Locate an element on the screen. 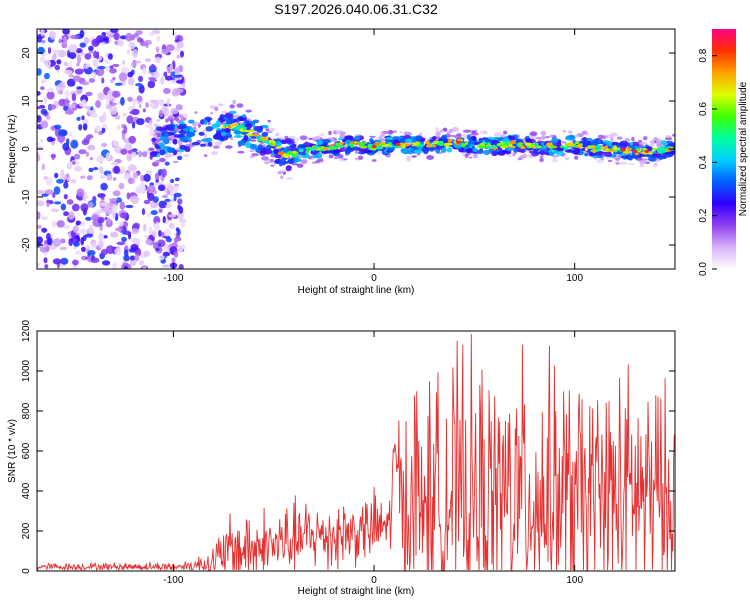 This screenshot has width=750, height=600. colorbar-label: Normalized spectral amplitude is located at coordinates (743, 148).